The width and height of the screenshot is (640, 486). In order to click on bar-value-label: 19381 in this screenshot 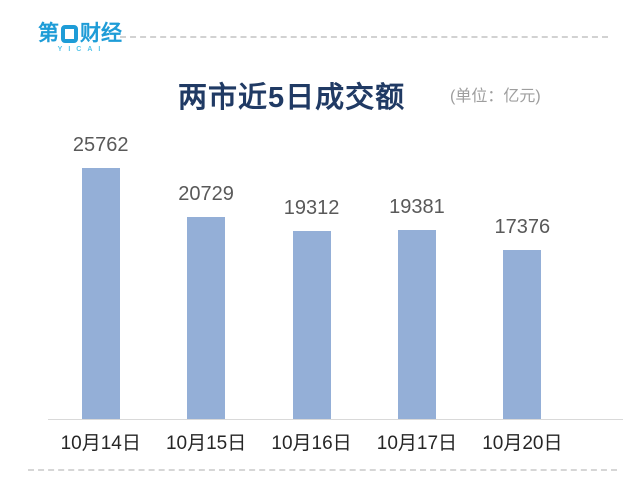, I will do `click(417, 207)`.